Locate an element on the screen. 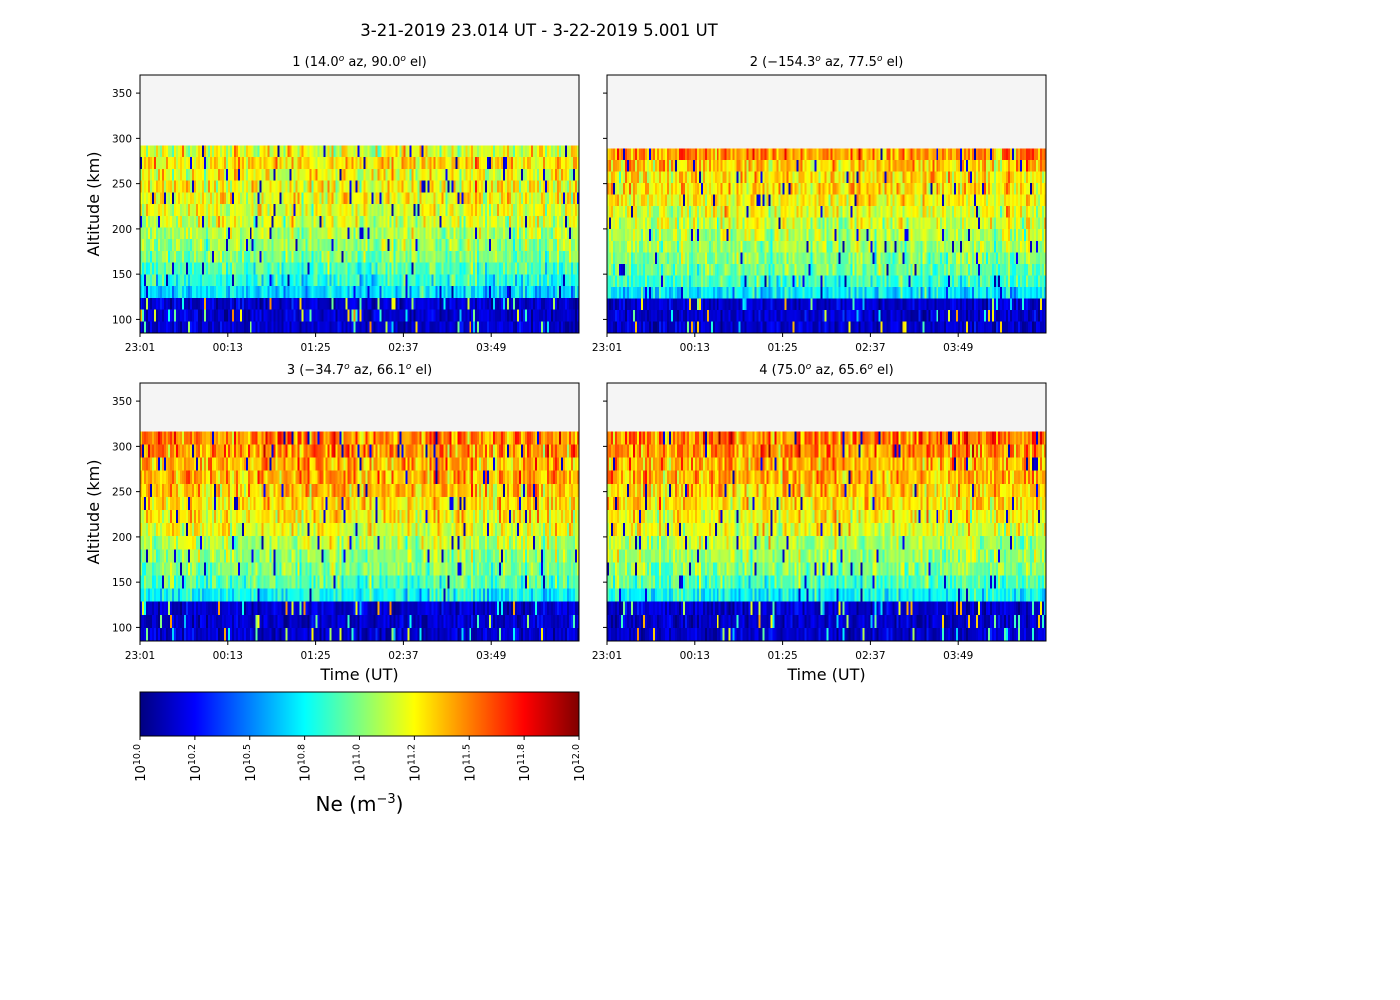 The height and width of the screenshot is (1000, 1400). panel-title: 4 (75.0o az, 65.6o el) is located at coordinates (826, 370).